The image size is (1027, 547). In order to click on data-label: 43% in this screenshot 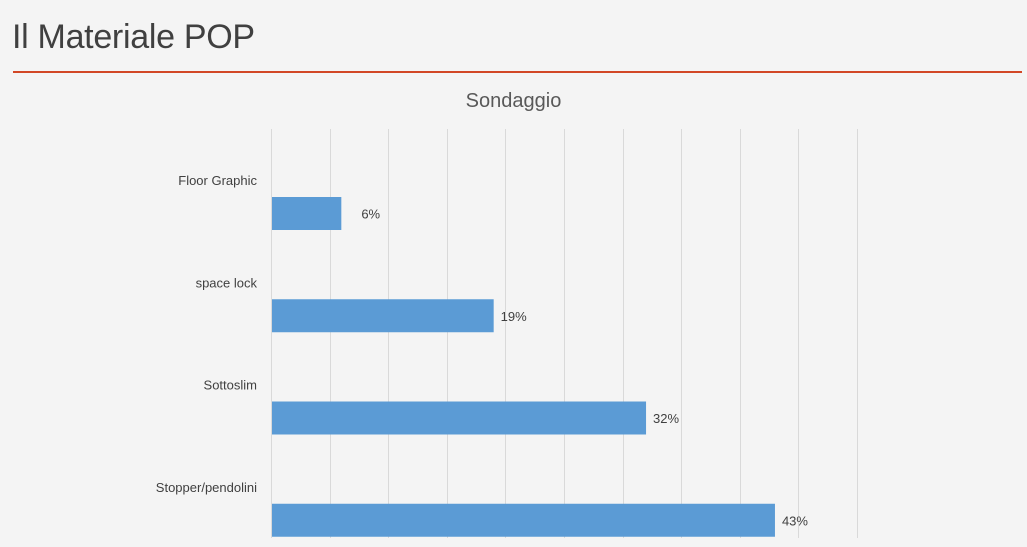, I will do `click(795, 520)`.